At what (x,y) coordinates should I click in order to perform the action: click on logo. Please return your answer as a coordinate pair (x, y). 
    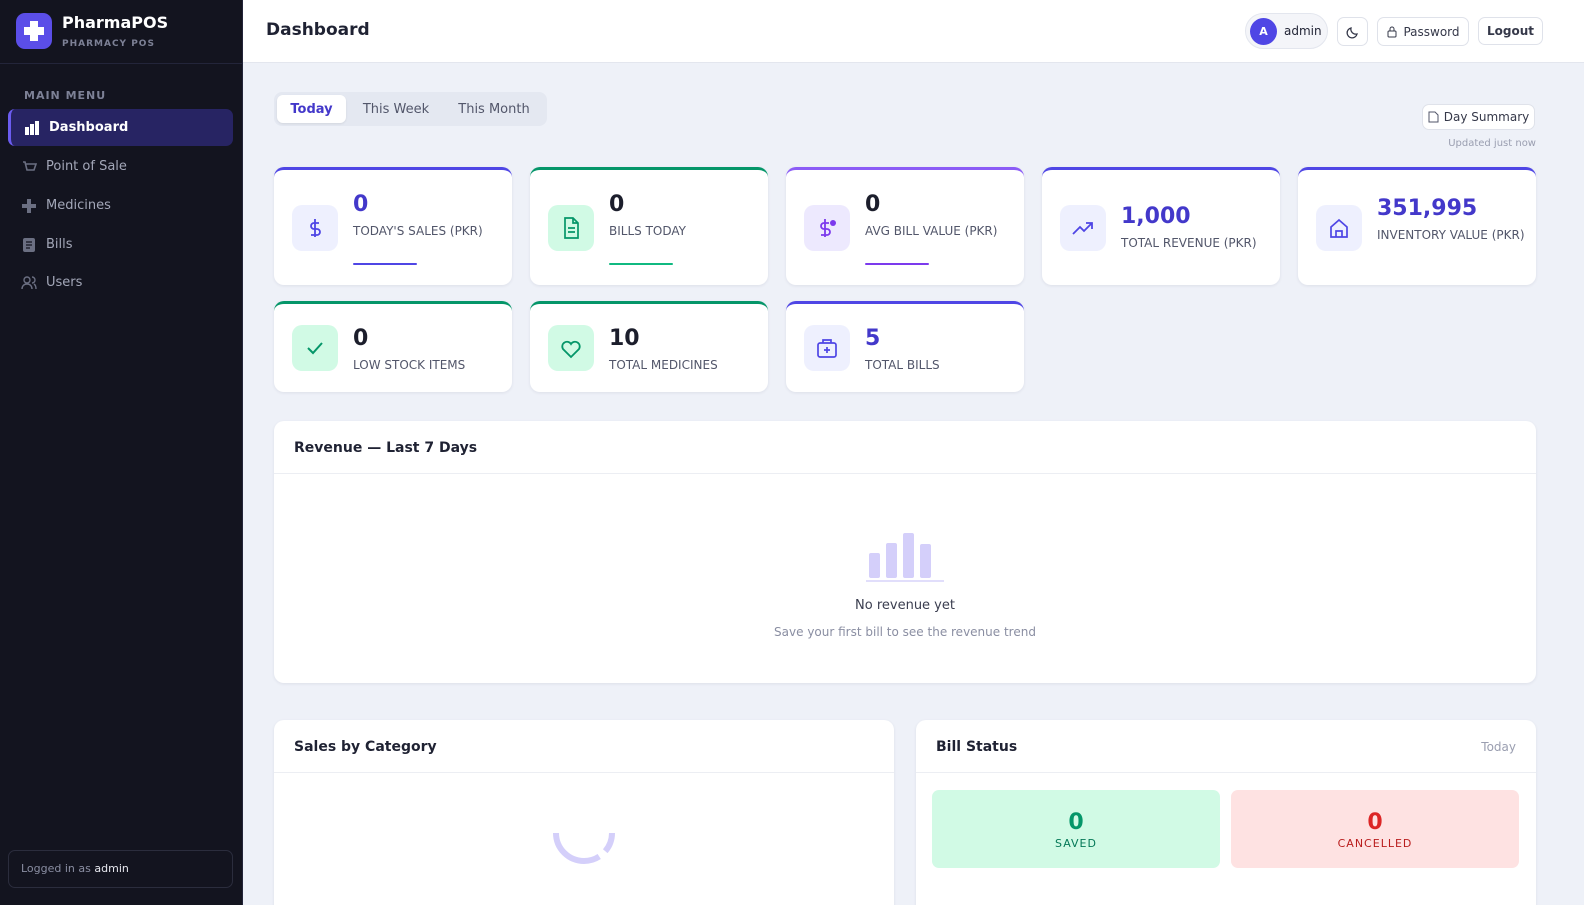
    Looking at the image, I should click on (34, 31).